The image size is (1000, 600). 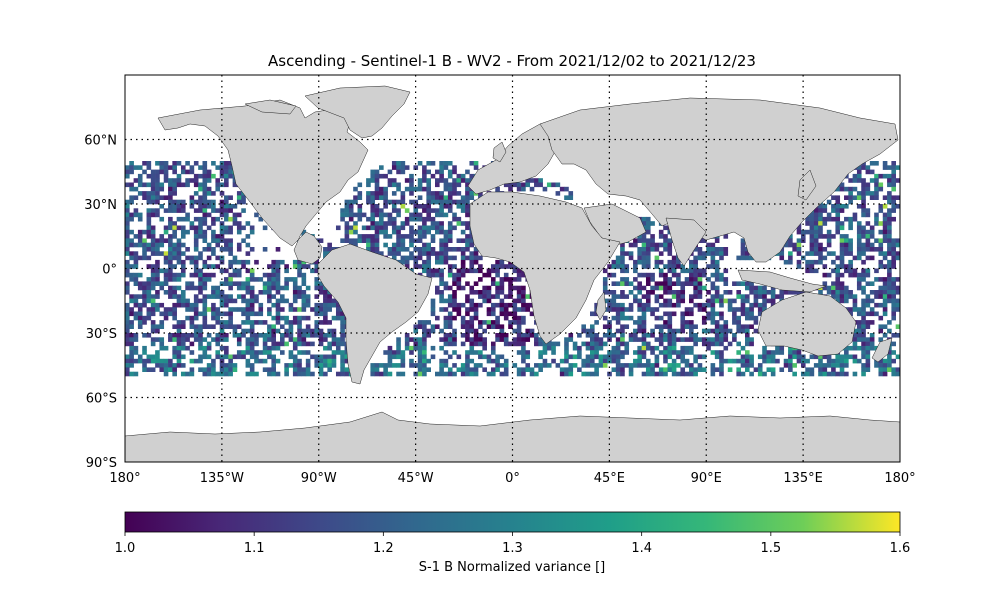 What do you see at coordinates (882, 350) in the screenshot?
I see `new-zealand` at bounding box center [882, 350].